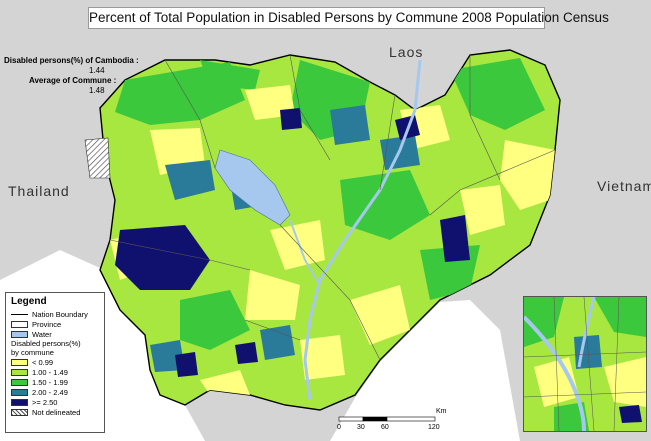 The image size is (651, 441). I want to click on province-symbol, so click(19, 324).